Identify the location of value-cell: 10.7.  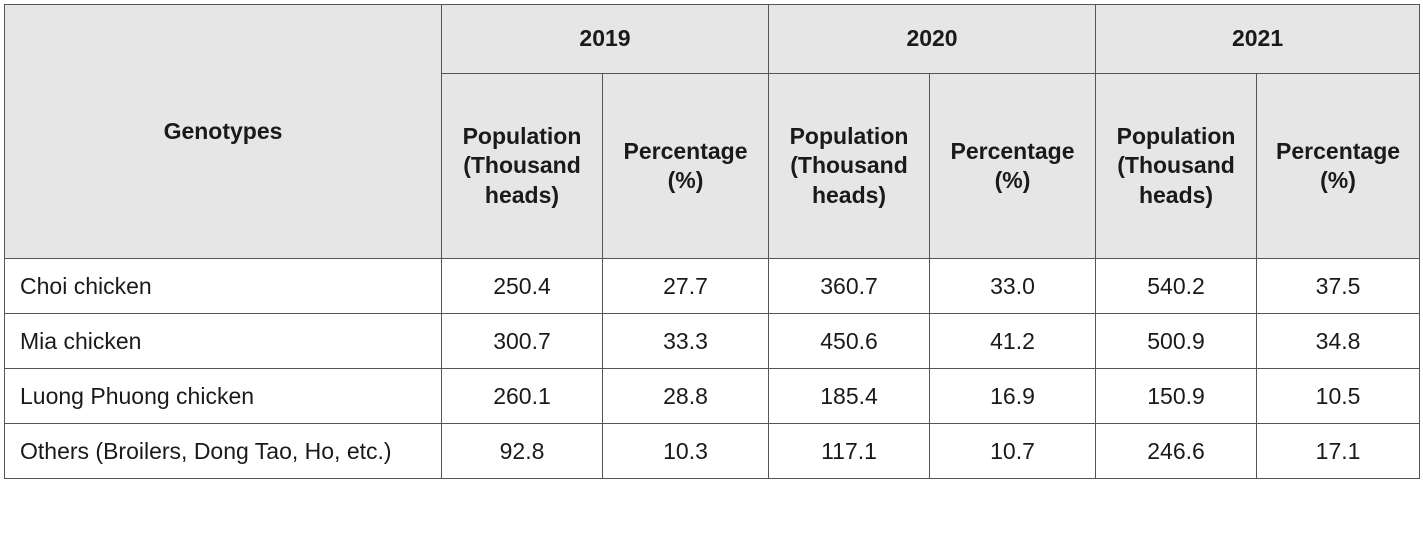
(1013, 451).